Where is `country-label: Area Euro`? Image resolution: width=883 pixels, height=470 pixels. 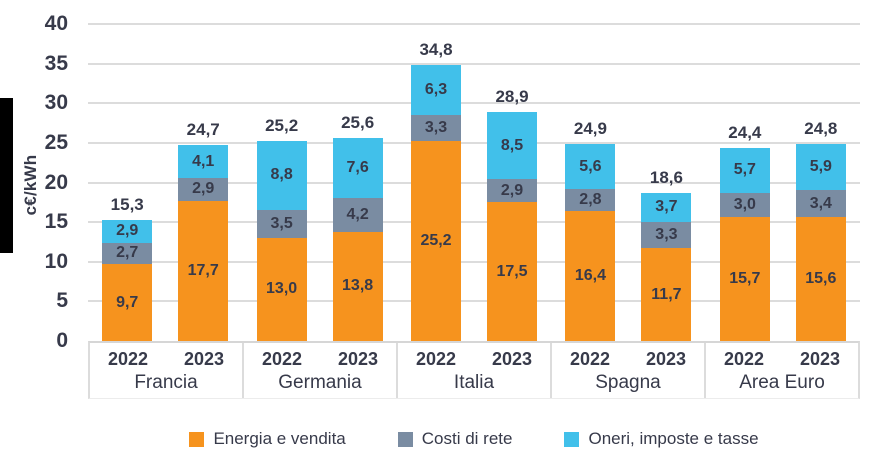 country-label: Area Euro is located at coordinates (782, 382).